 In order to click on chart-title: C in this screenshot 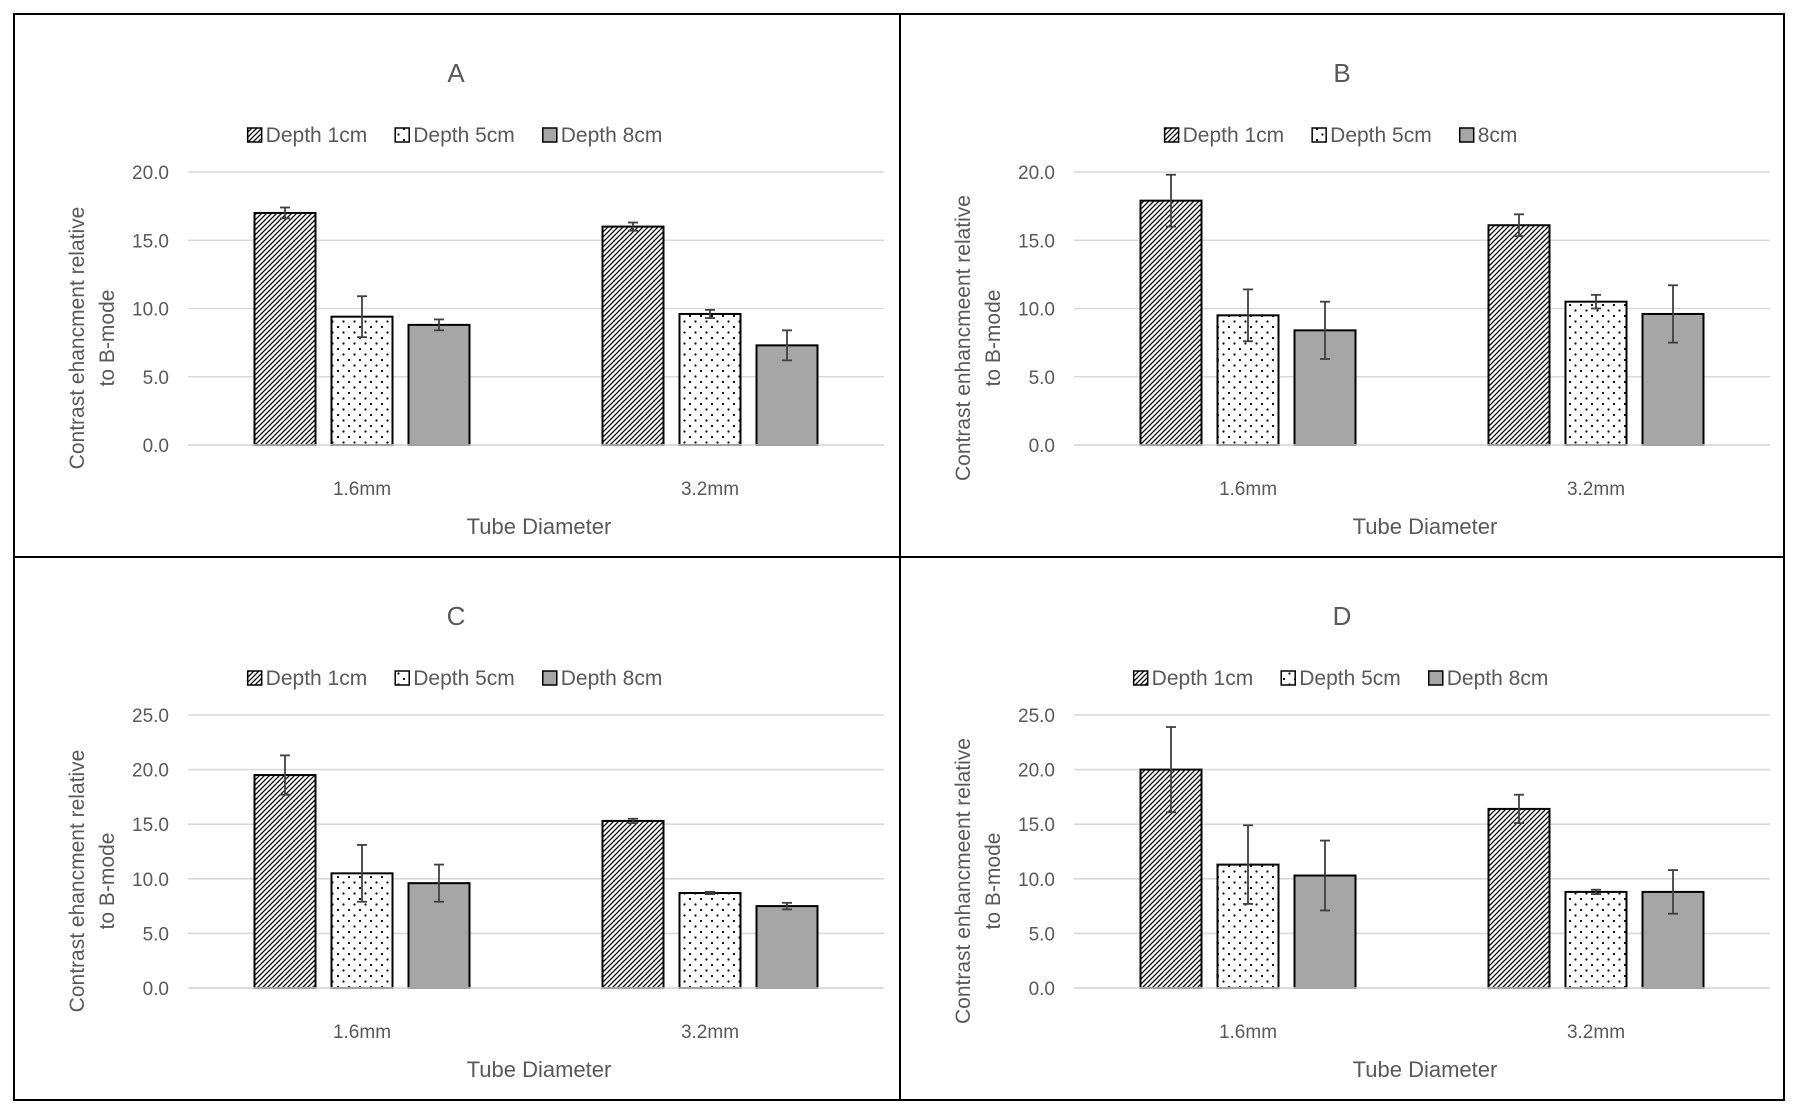, I will do `click(456, 616)`.